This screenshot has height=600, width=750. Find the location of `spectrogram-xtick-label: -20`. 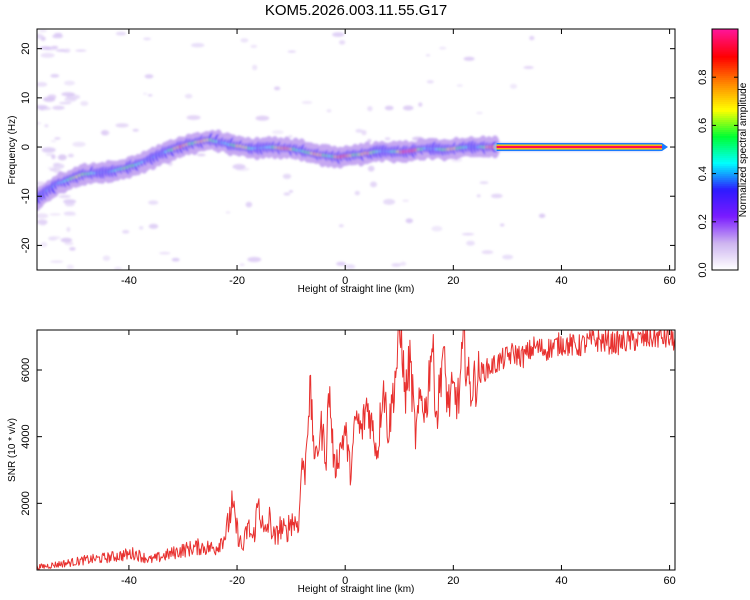

spectrogram-xtick-label: -20 is located at coordinates (237, 281).